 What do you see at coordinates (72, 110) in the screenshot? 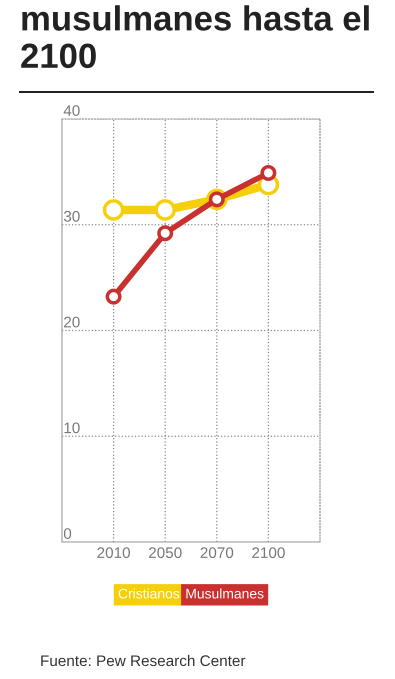
I see `y-tick-label: 40` at bounding box center [72, 110].